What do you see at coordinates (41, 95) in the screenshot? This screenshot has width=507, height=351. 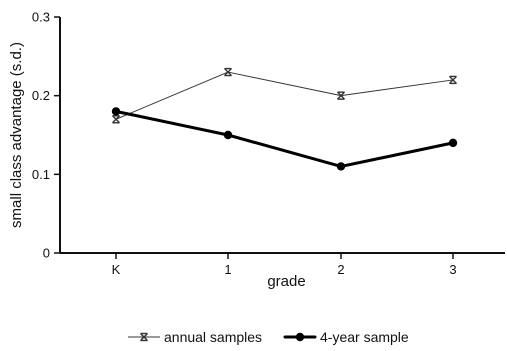 I see `y-tick-label: 0.2` at bounding box center [41, 95].